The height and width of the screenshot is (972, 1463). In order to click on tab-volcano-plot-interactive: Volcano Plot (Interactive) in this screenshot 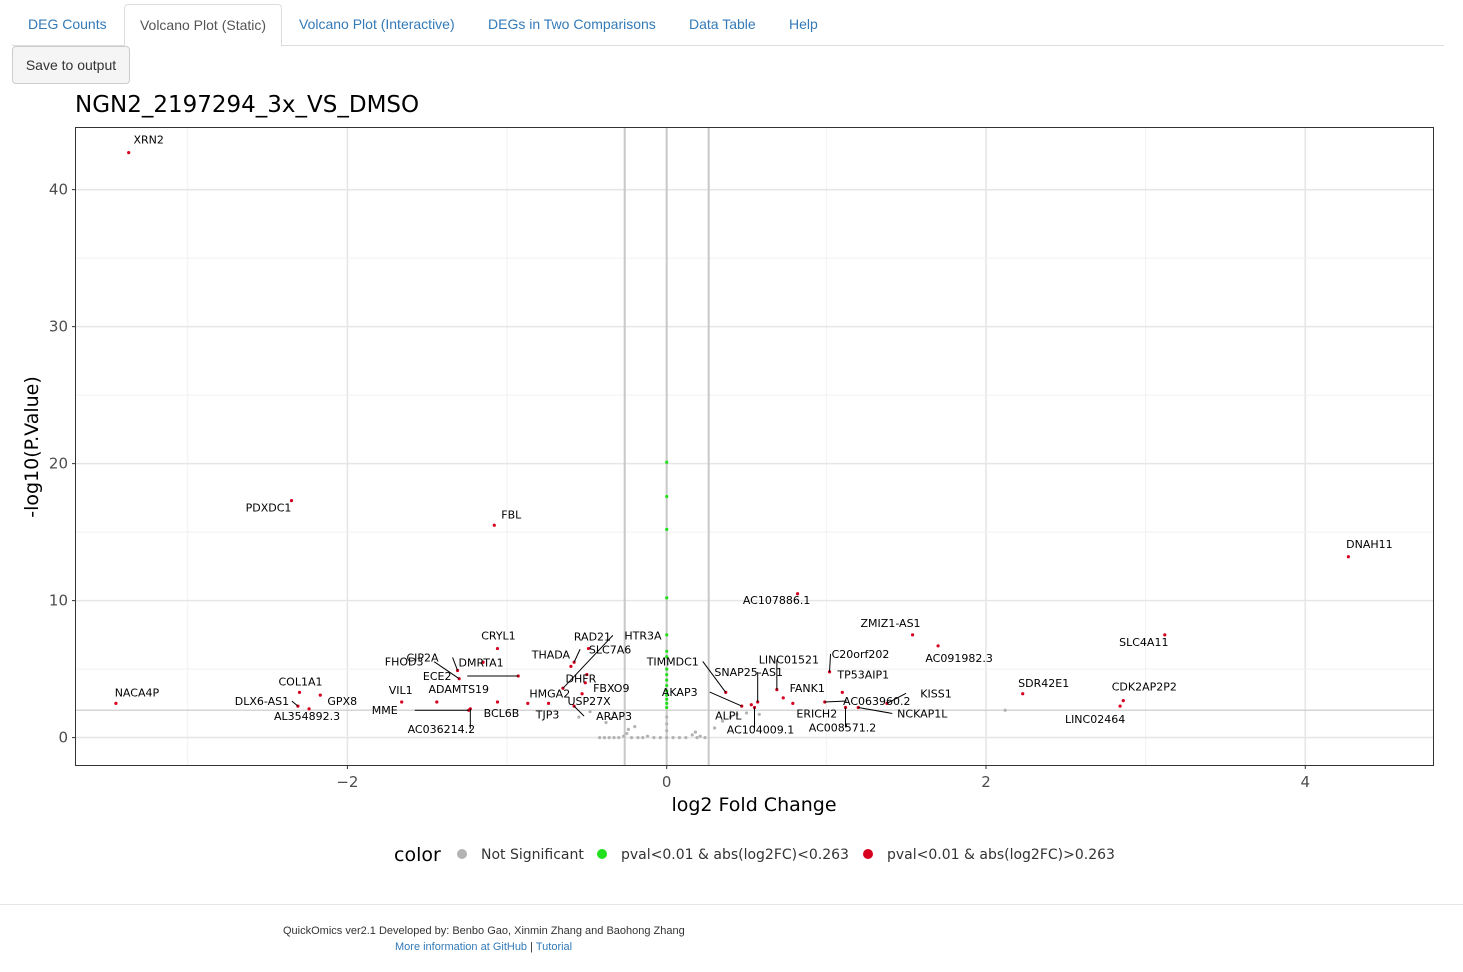, I will do `click(377, 24)`.